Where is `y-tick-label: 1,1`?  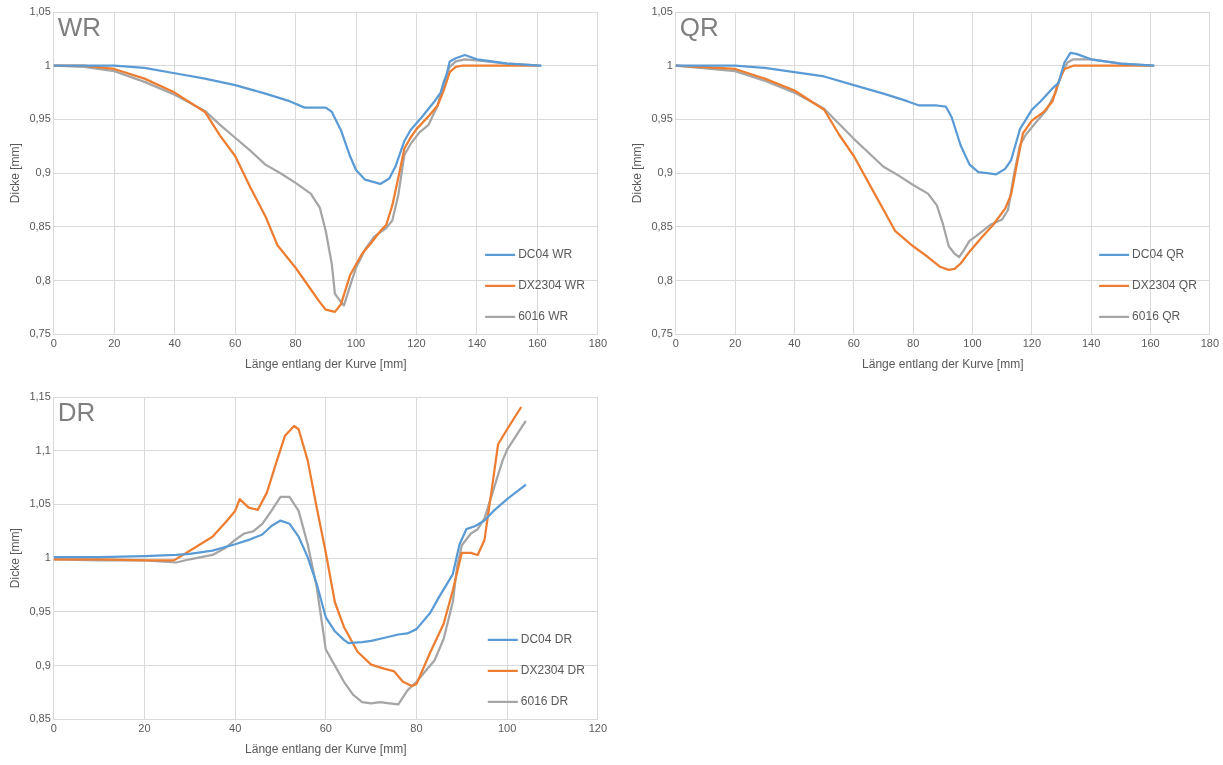 y-tick-label: 1,1 is located at coordinates (43, 449).